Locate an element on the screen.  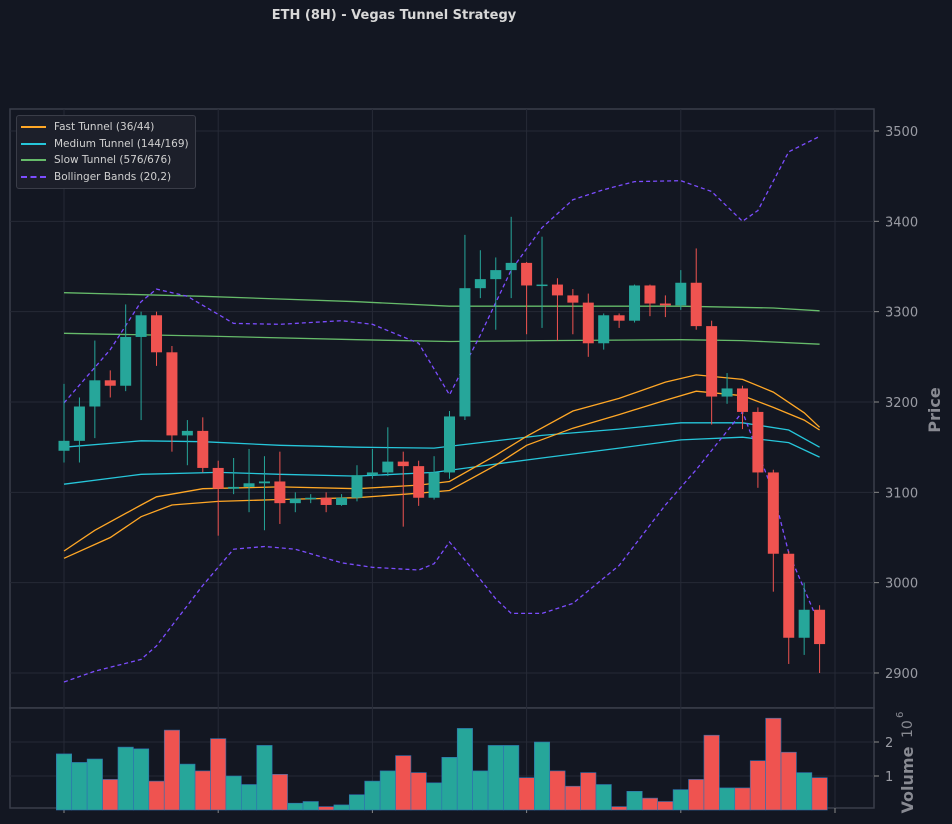
y-tick-label: 2900 is located at coordinates (901, 674).